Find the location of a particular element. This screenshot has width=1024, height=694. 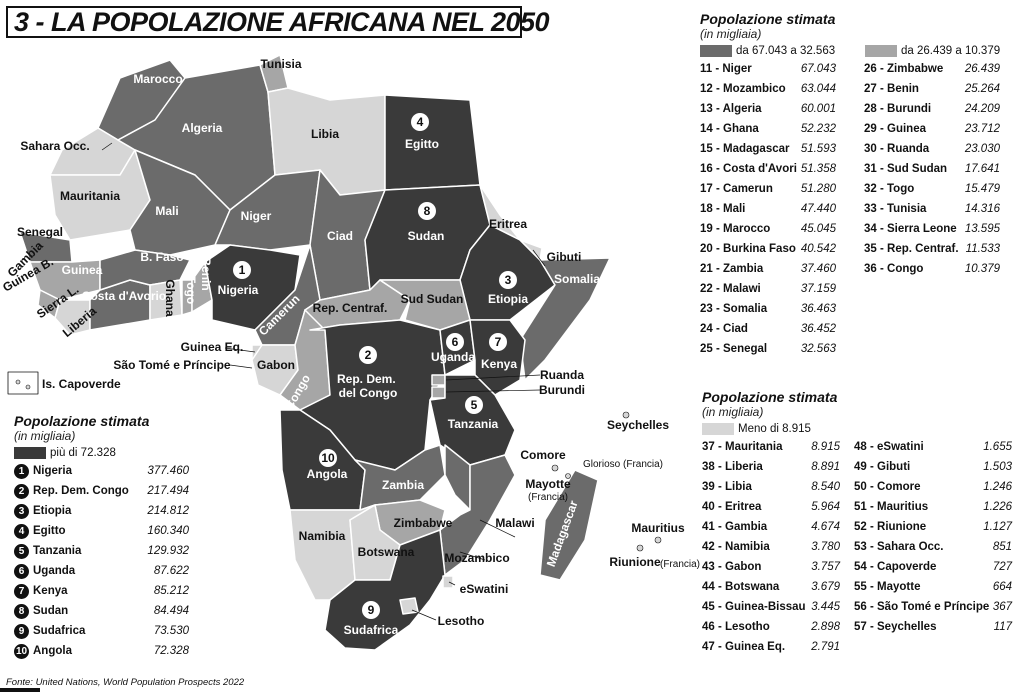

country-label: 38 - Liberia is located at coordinates (732, 467).